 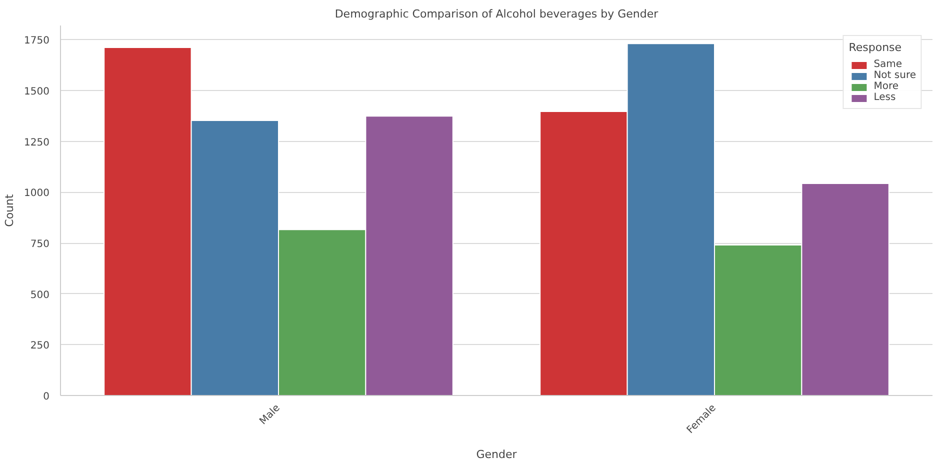 What do you see at coordinates (886, 86) in the screenshot?
I see `legend-label: More` at bounding box center [886, 86].